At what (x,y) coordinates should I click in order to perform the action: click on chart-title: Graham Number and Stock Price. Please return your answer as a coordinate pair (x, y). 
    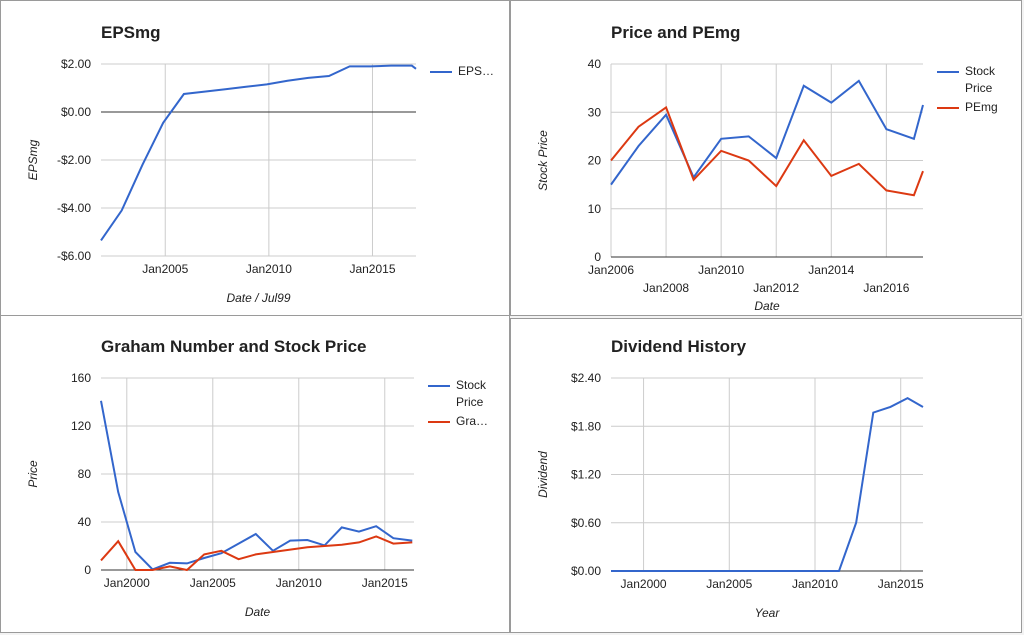
    Looking at the image, I should click on (233, 346).